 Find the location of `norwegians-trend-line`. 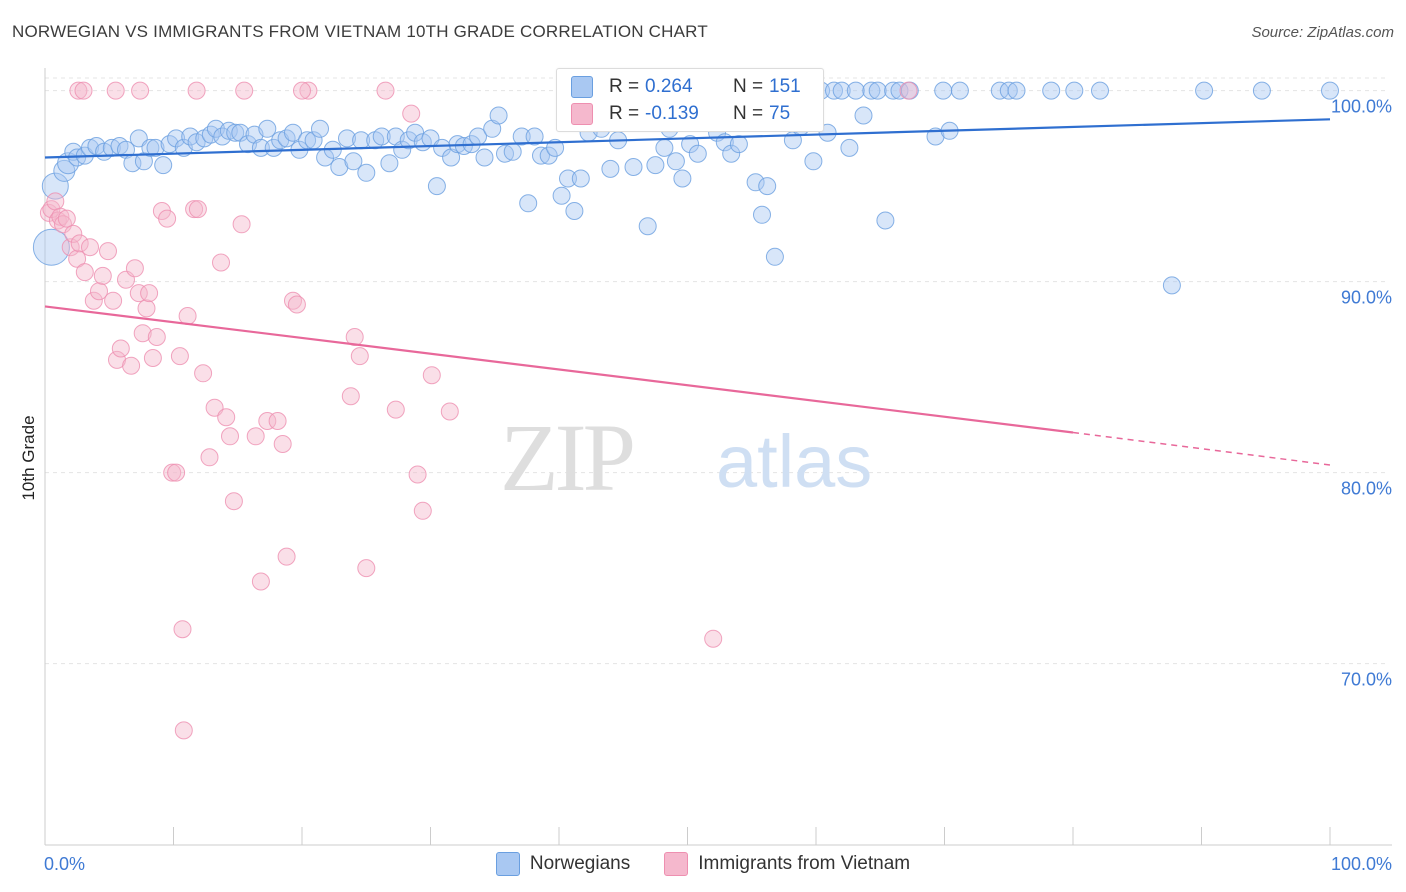

norwegians-trend-line is located at coordinates (687, 138).